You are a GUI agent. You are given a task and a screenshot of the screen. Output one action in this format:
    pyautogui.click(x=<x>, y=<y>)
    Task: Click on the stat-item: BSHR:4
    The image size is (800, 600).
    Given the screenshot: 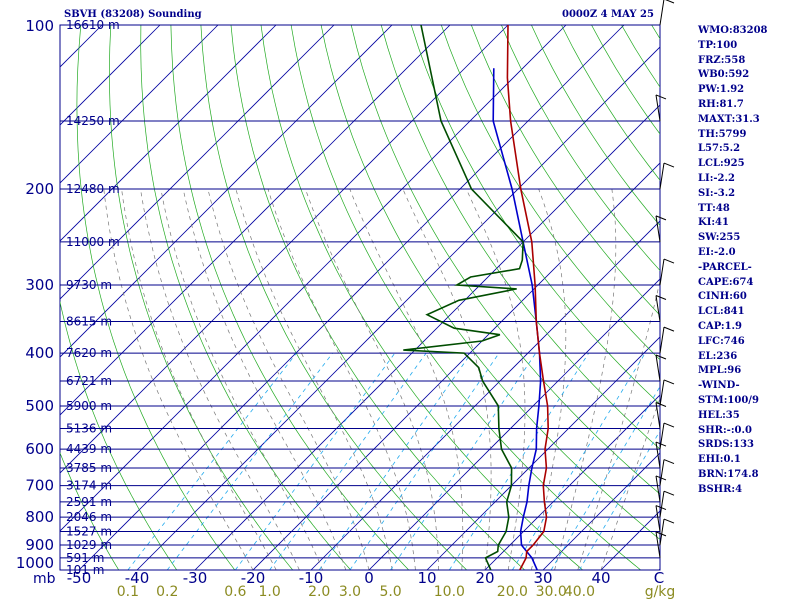 What is the action you would take?
    pyautogui.click(x=720, y=489)
    